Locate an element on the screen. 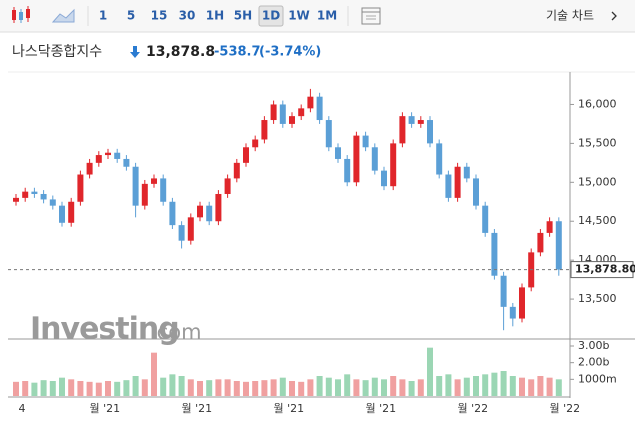 The image size is (635, 425). y-tick-label: 16,000 is located at coordinates (597, 103).